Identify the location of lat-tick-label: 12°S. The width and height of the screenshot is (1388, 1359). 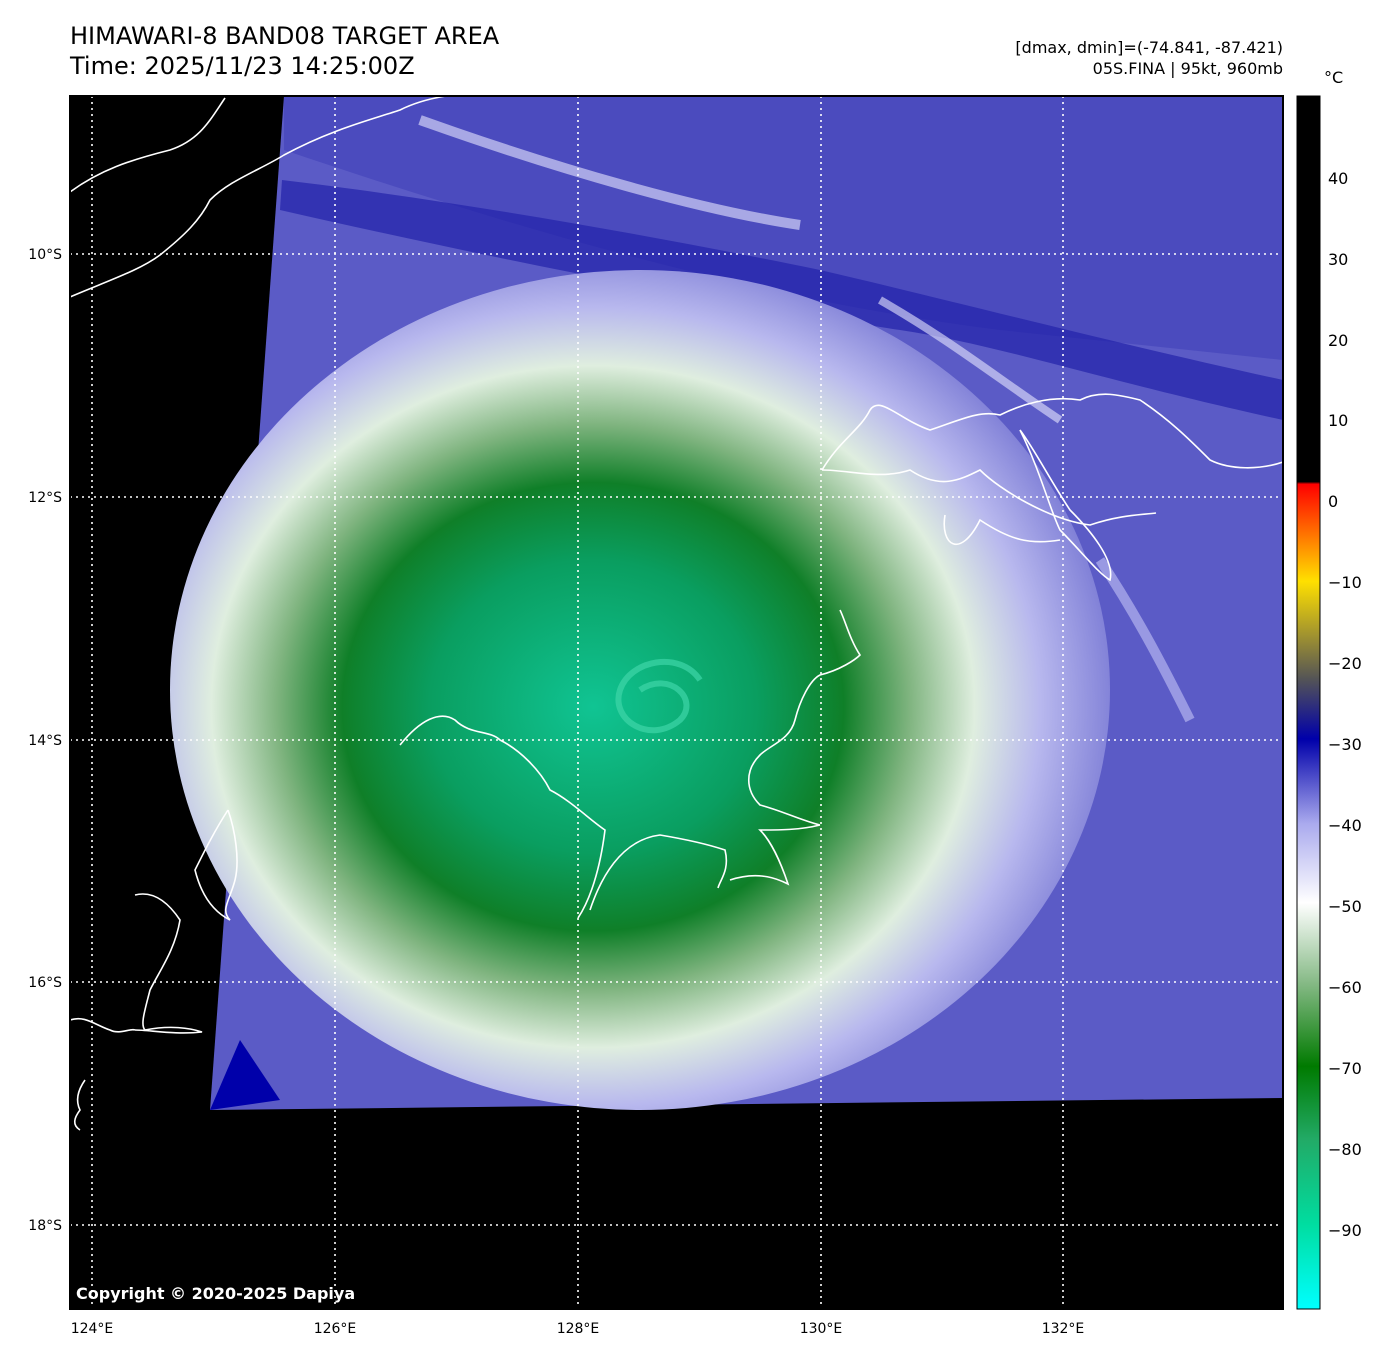
(45, 498).